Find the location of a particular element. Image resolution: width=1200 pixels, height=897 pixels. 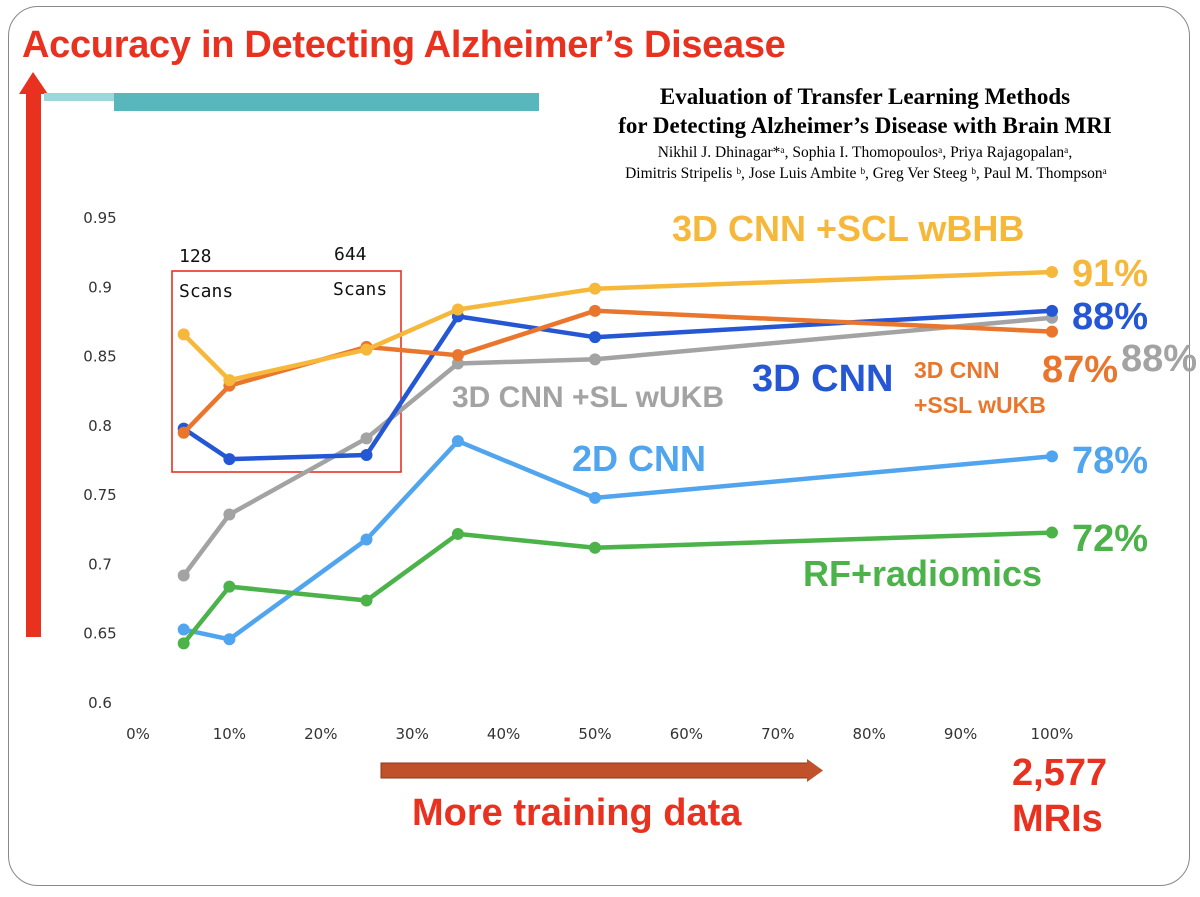

y-tick-label: 0.95 is located at coordinates (99, 218).